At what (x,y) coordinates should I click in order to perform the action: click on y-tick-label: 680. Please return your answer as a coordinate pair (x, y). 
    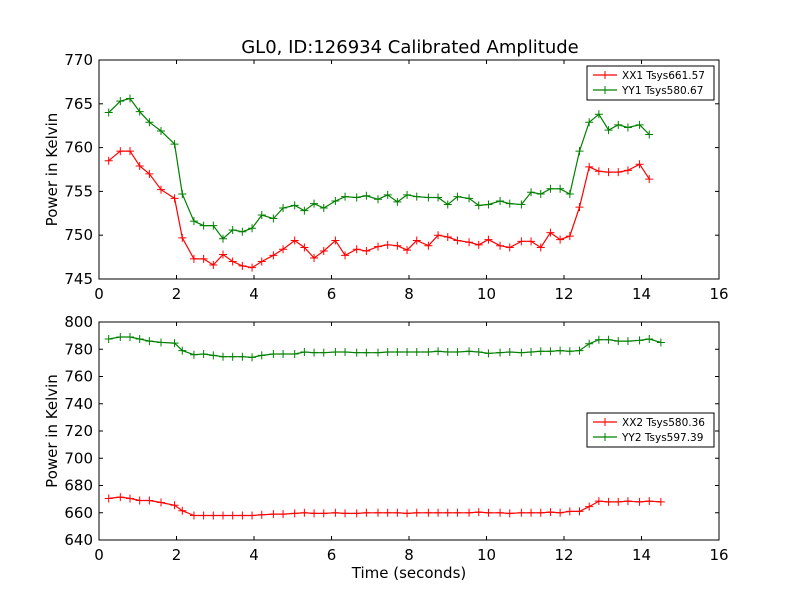
    Looking at the image, I should click on (78, 486).